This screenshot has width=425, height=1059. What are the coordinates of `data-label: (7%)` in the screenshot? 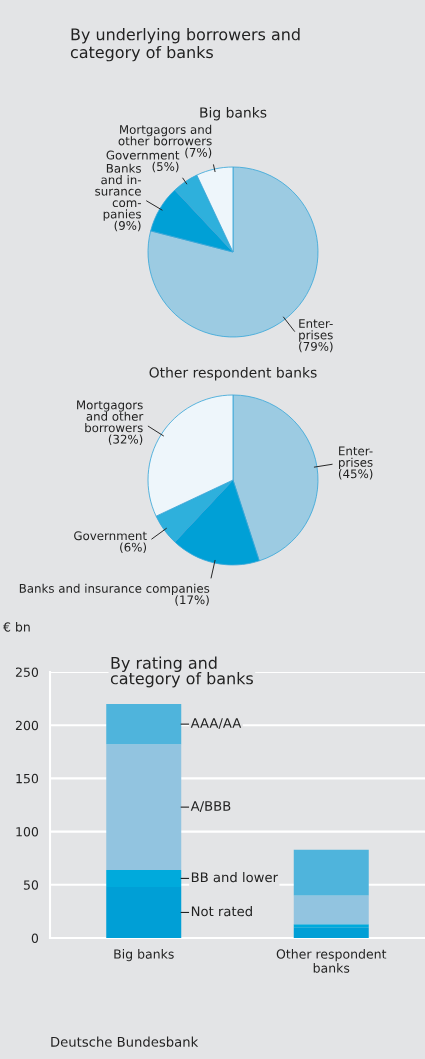 It's located at (198, 153).